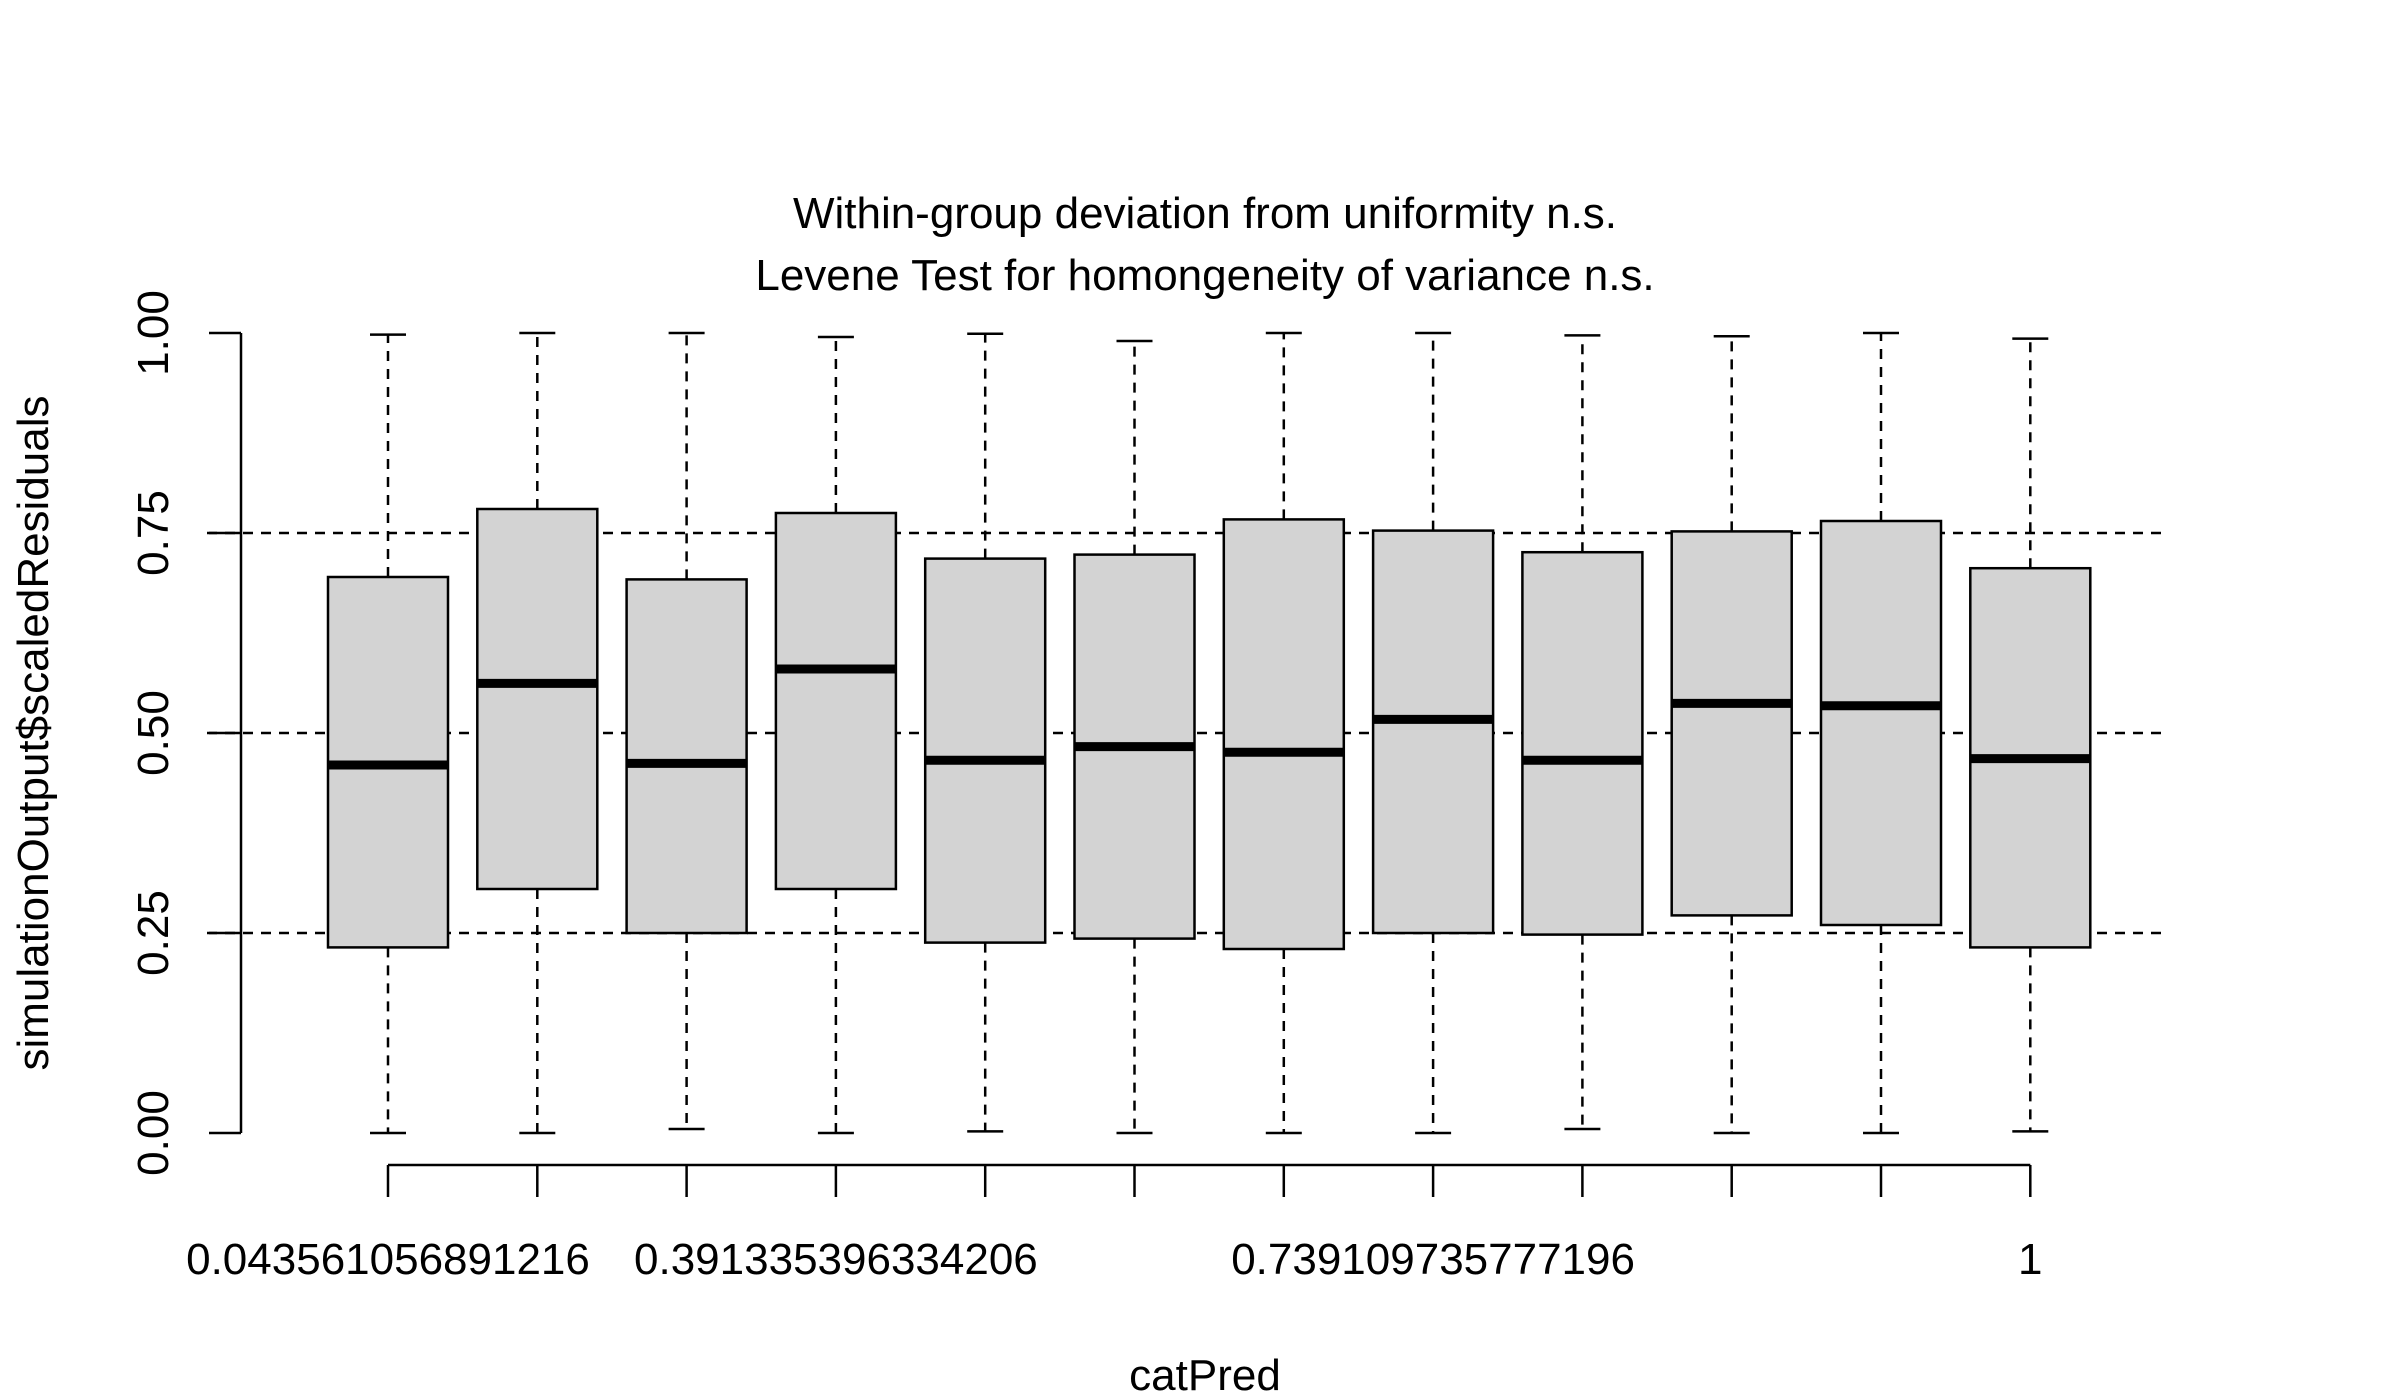  I want to click on y-tick-label: 0.75, so click(153, 533).